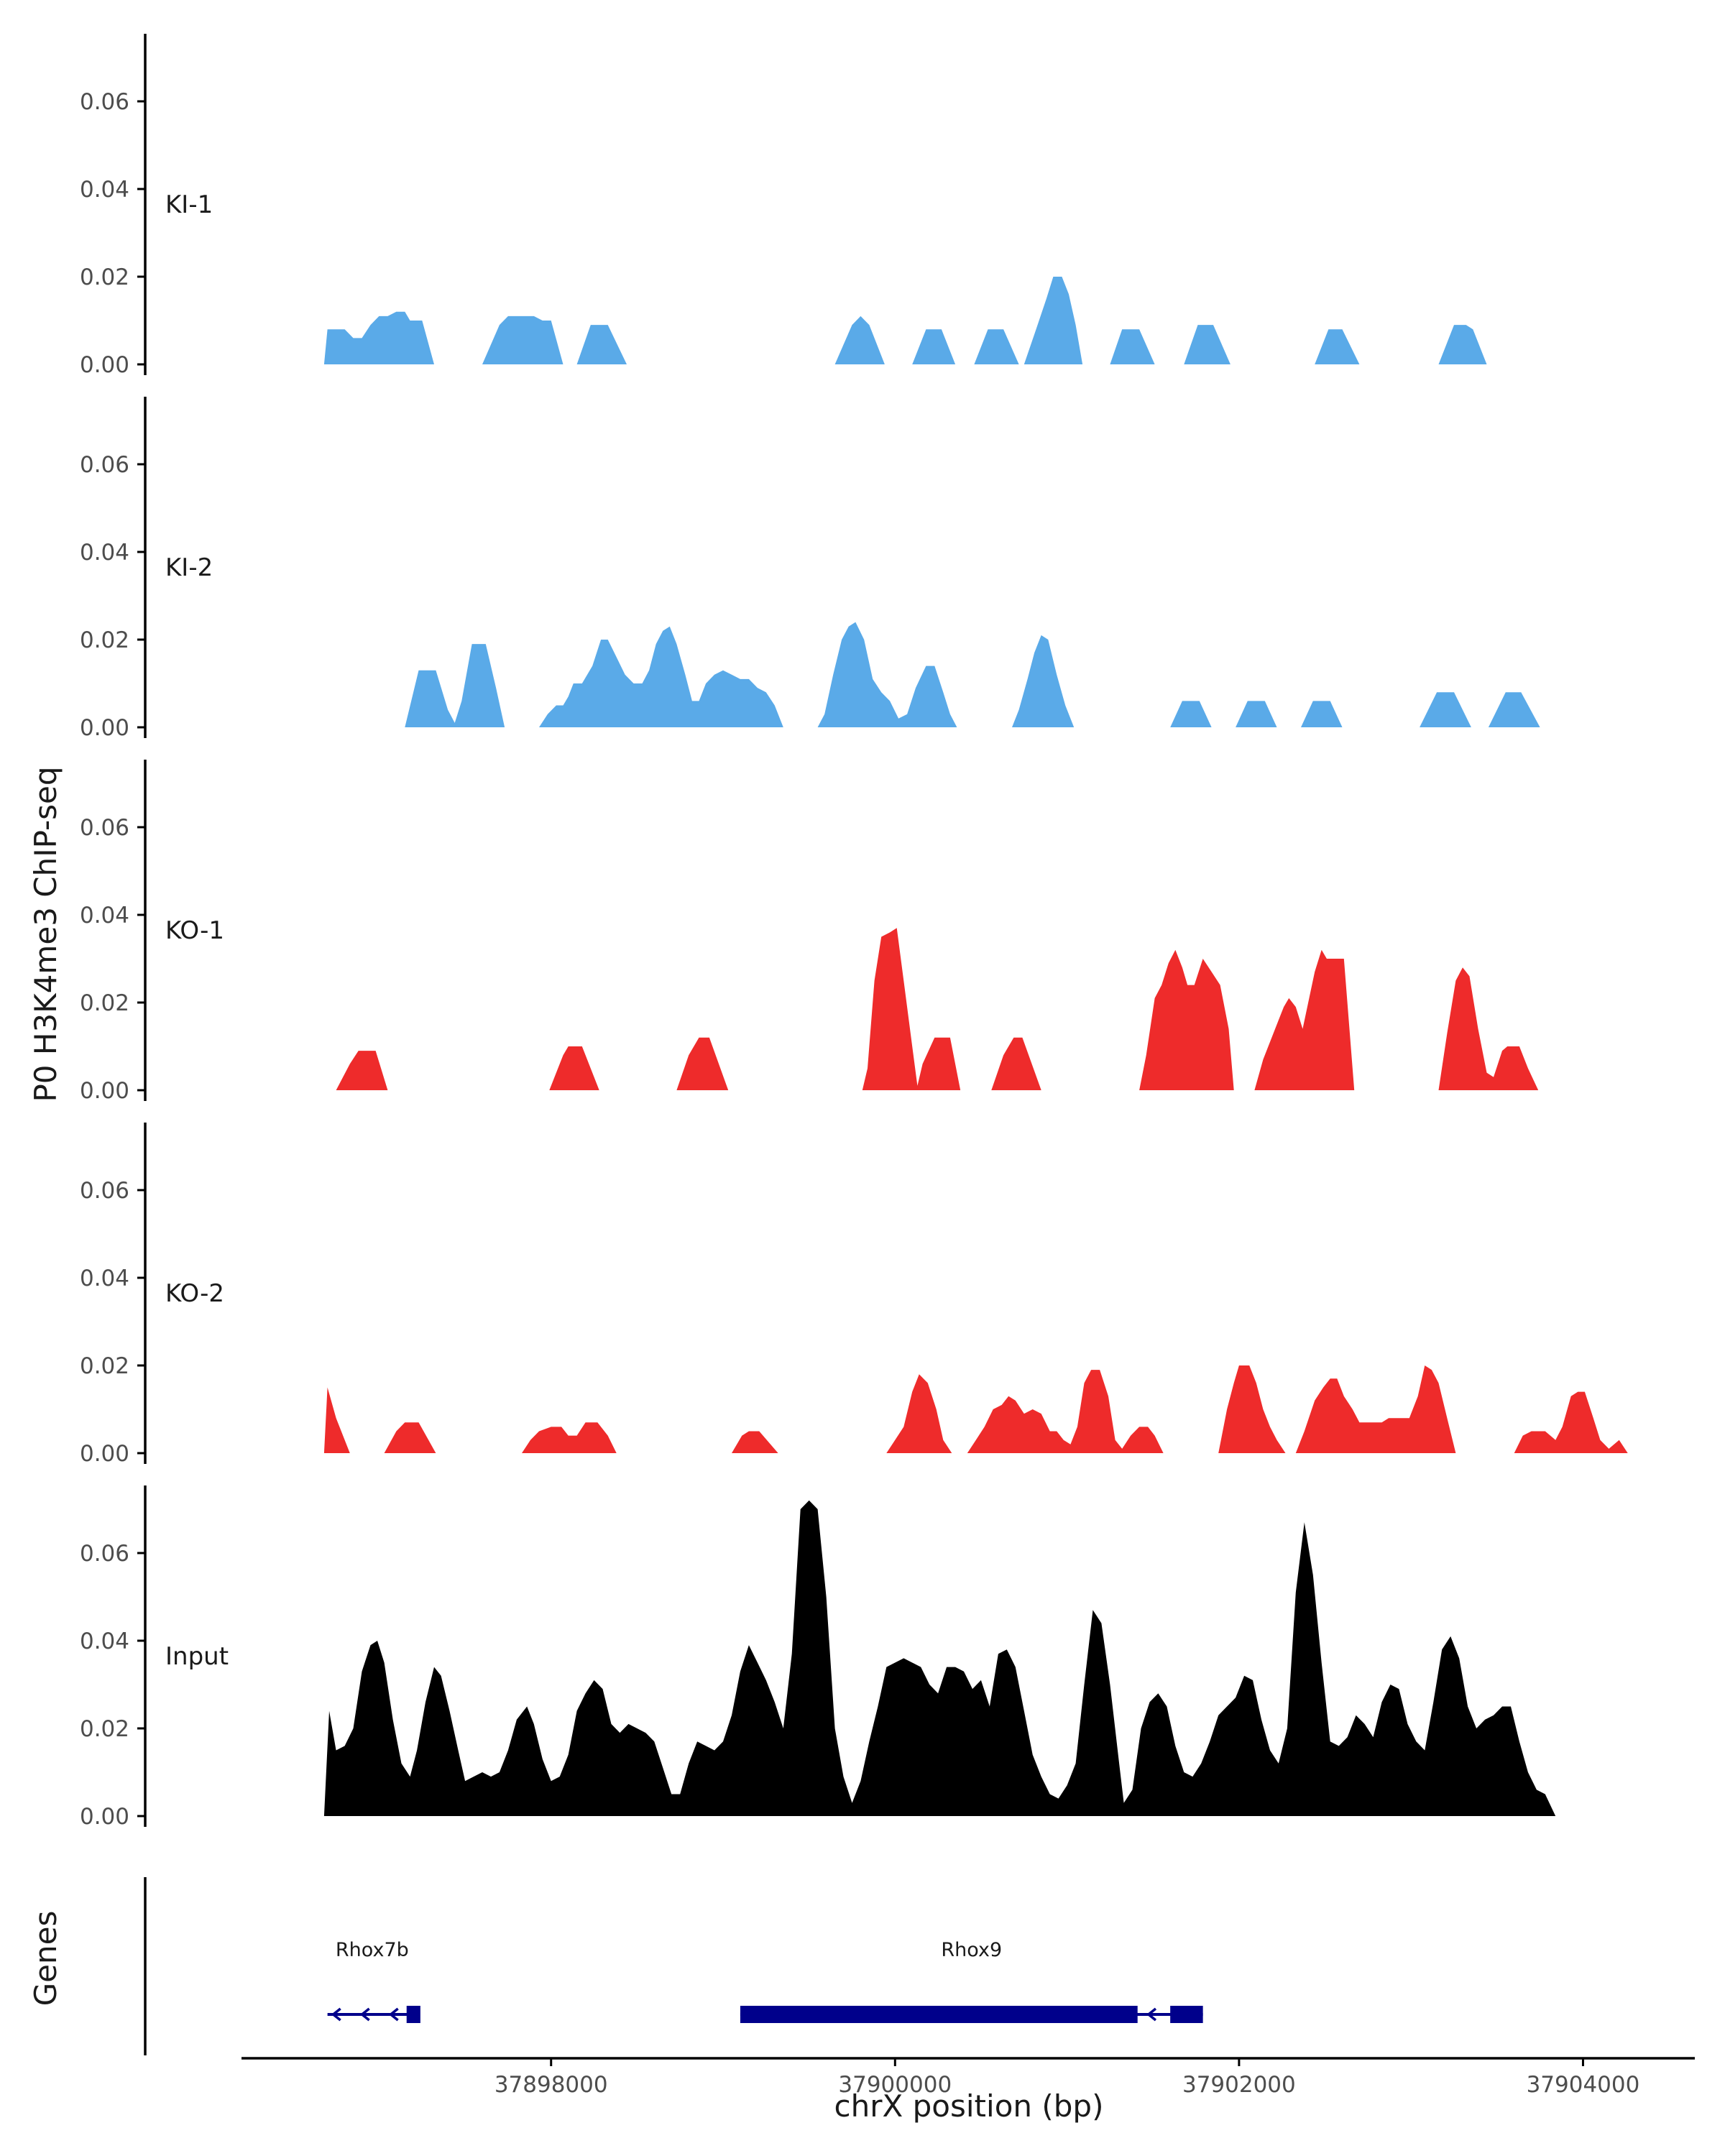  What do you see at coordinates (45, 934) in the screenshot?
I see `y-axis-title: P0 H3K4me3 ChIP-seq` at bounding box center [45, 934].